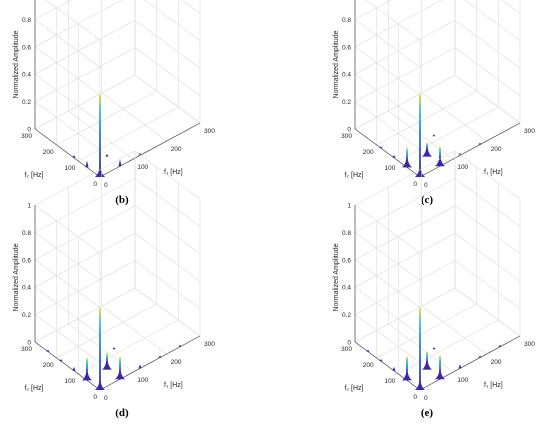  I want to click on z-tick-label: 0.8, so click(26, 20).